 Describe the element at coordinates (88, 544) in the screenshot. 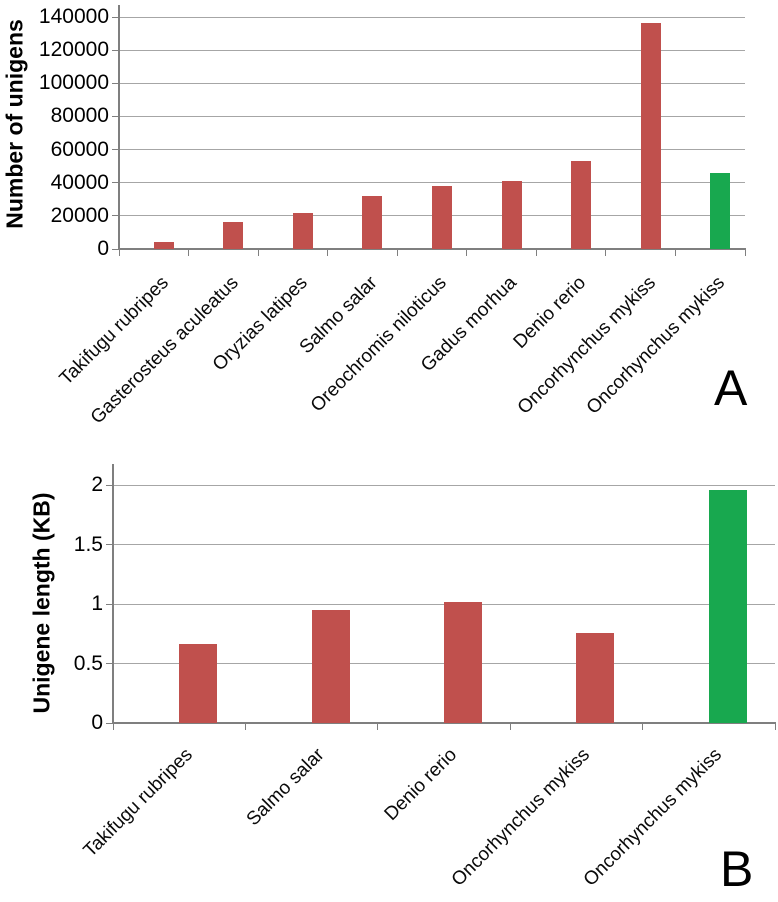

I see `y-tick-label: 1.5` at that location.